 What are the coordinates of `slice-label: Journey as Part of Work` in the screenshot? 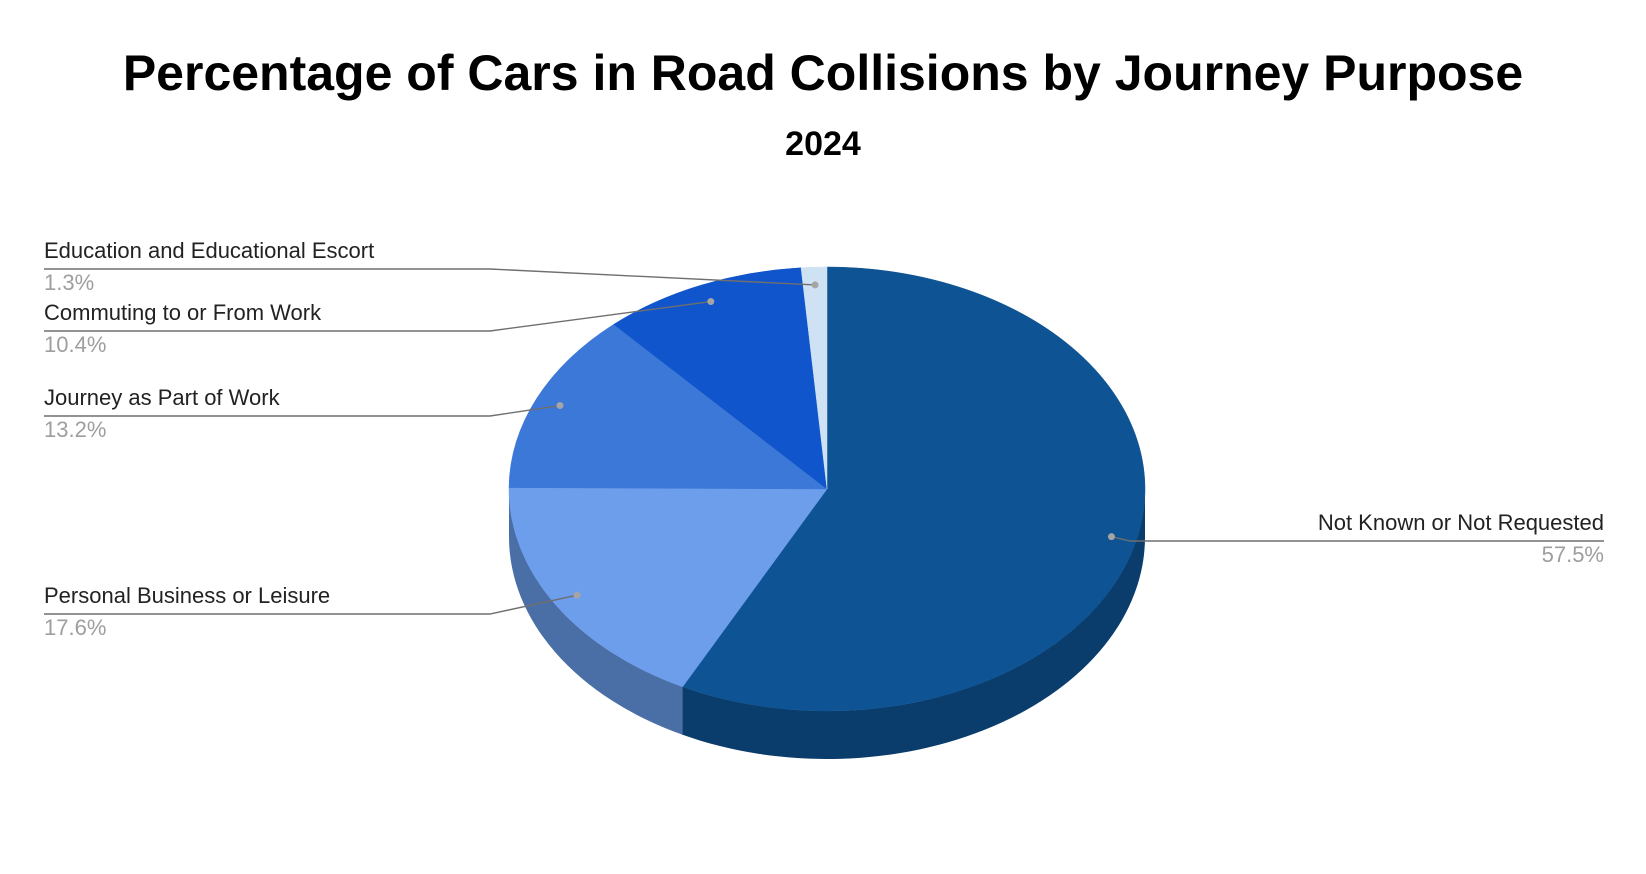 It's located at (162, 397).